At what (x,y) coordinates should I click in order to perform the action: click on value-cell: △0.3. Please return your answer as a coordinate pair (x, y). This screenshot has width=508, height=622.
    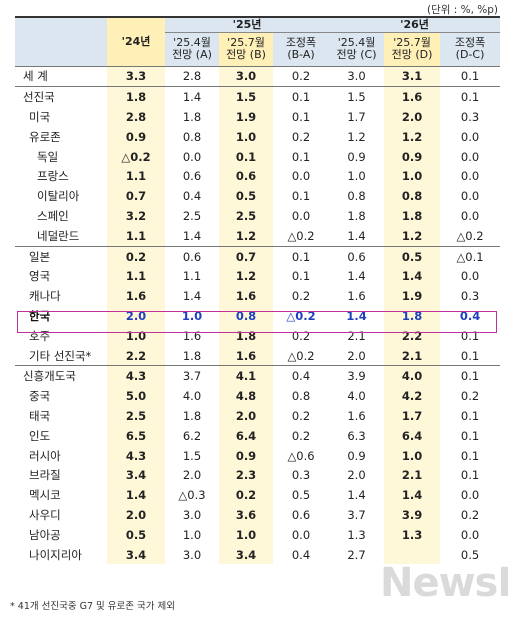
    Looking at the image, I should click on (192, 495).